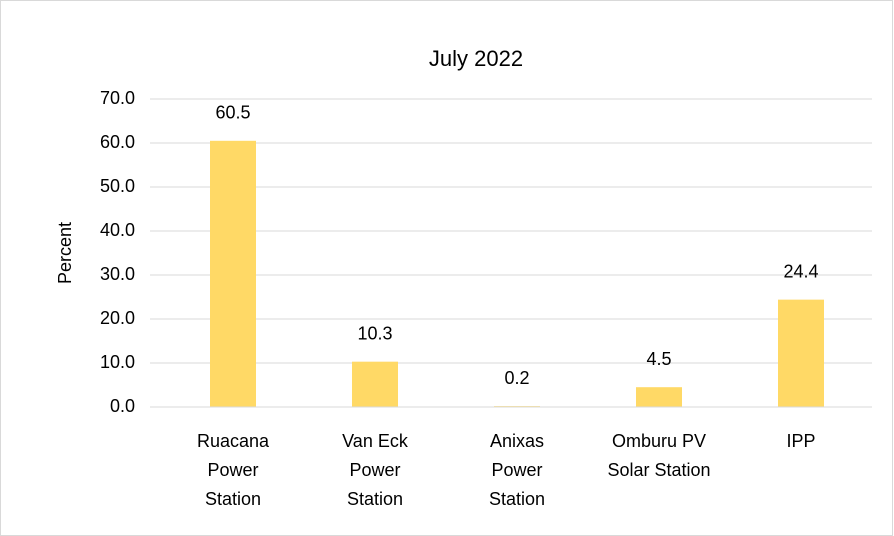 This screenshot has height=536, width=894. I want to click on data-label: 0.2, so click(516, 378).